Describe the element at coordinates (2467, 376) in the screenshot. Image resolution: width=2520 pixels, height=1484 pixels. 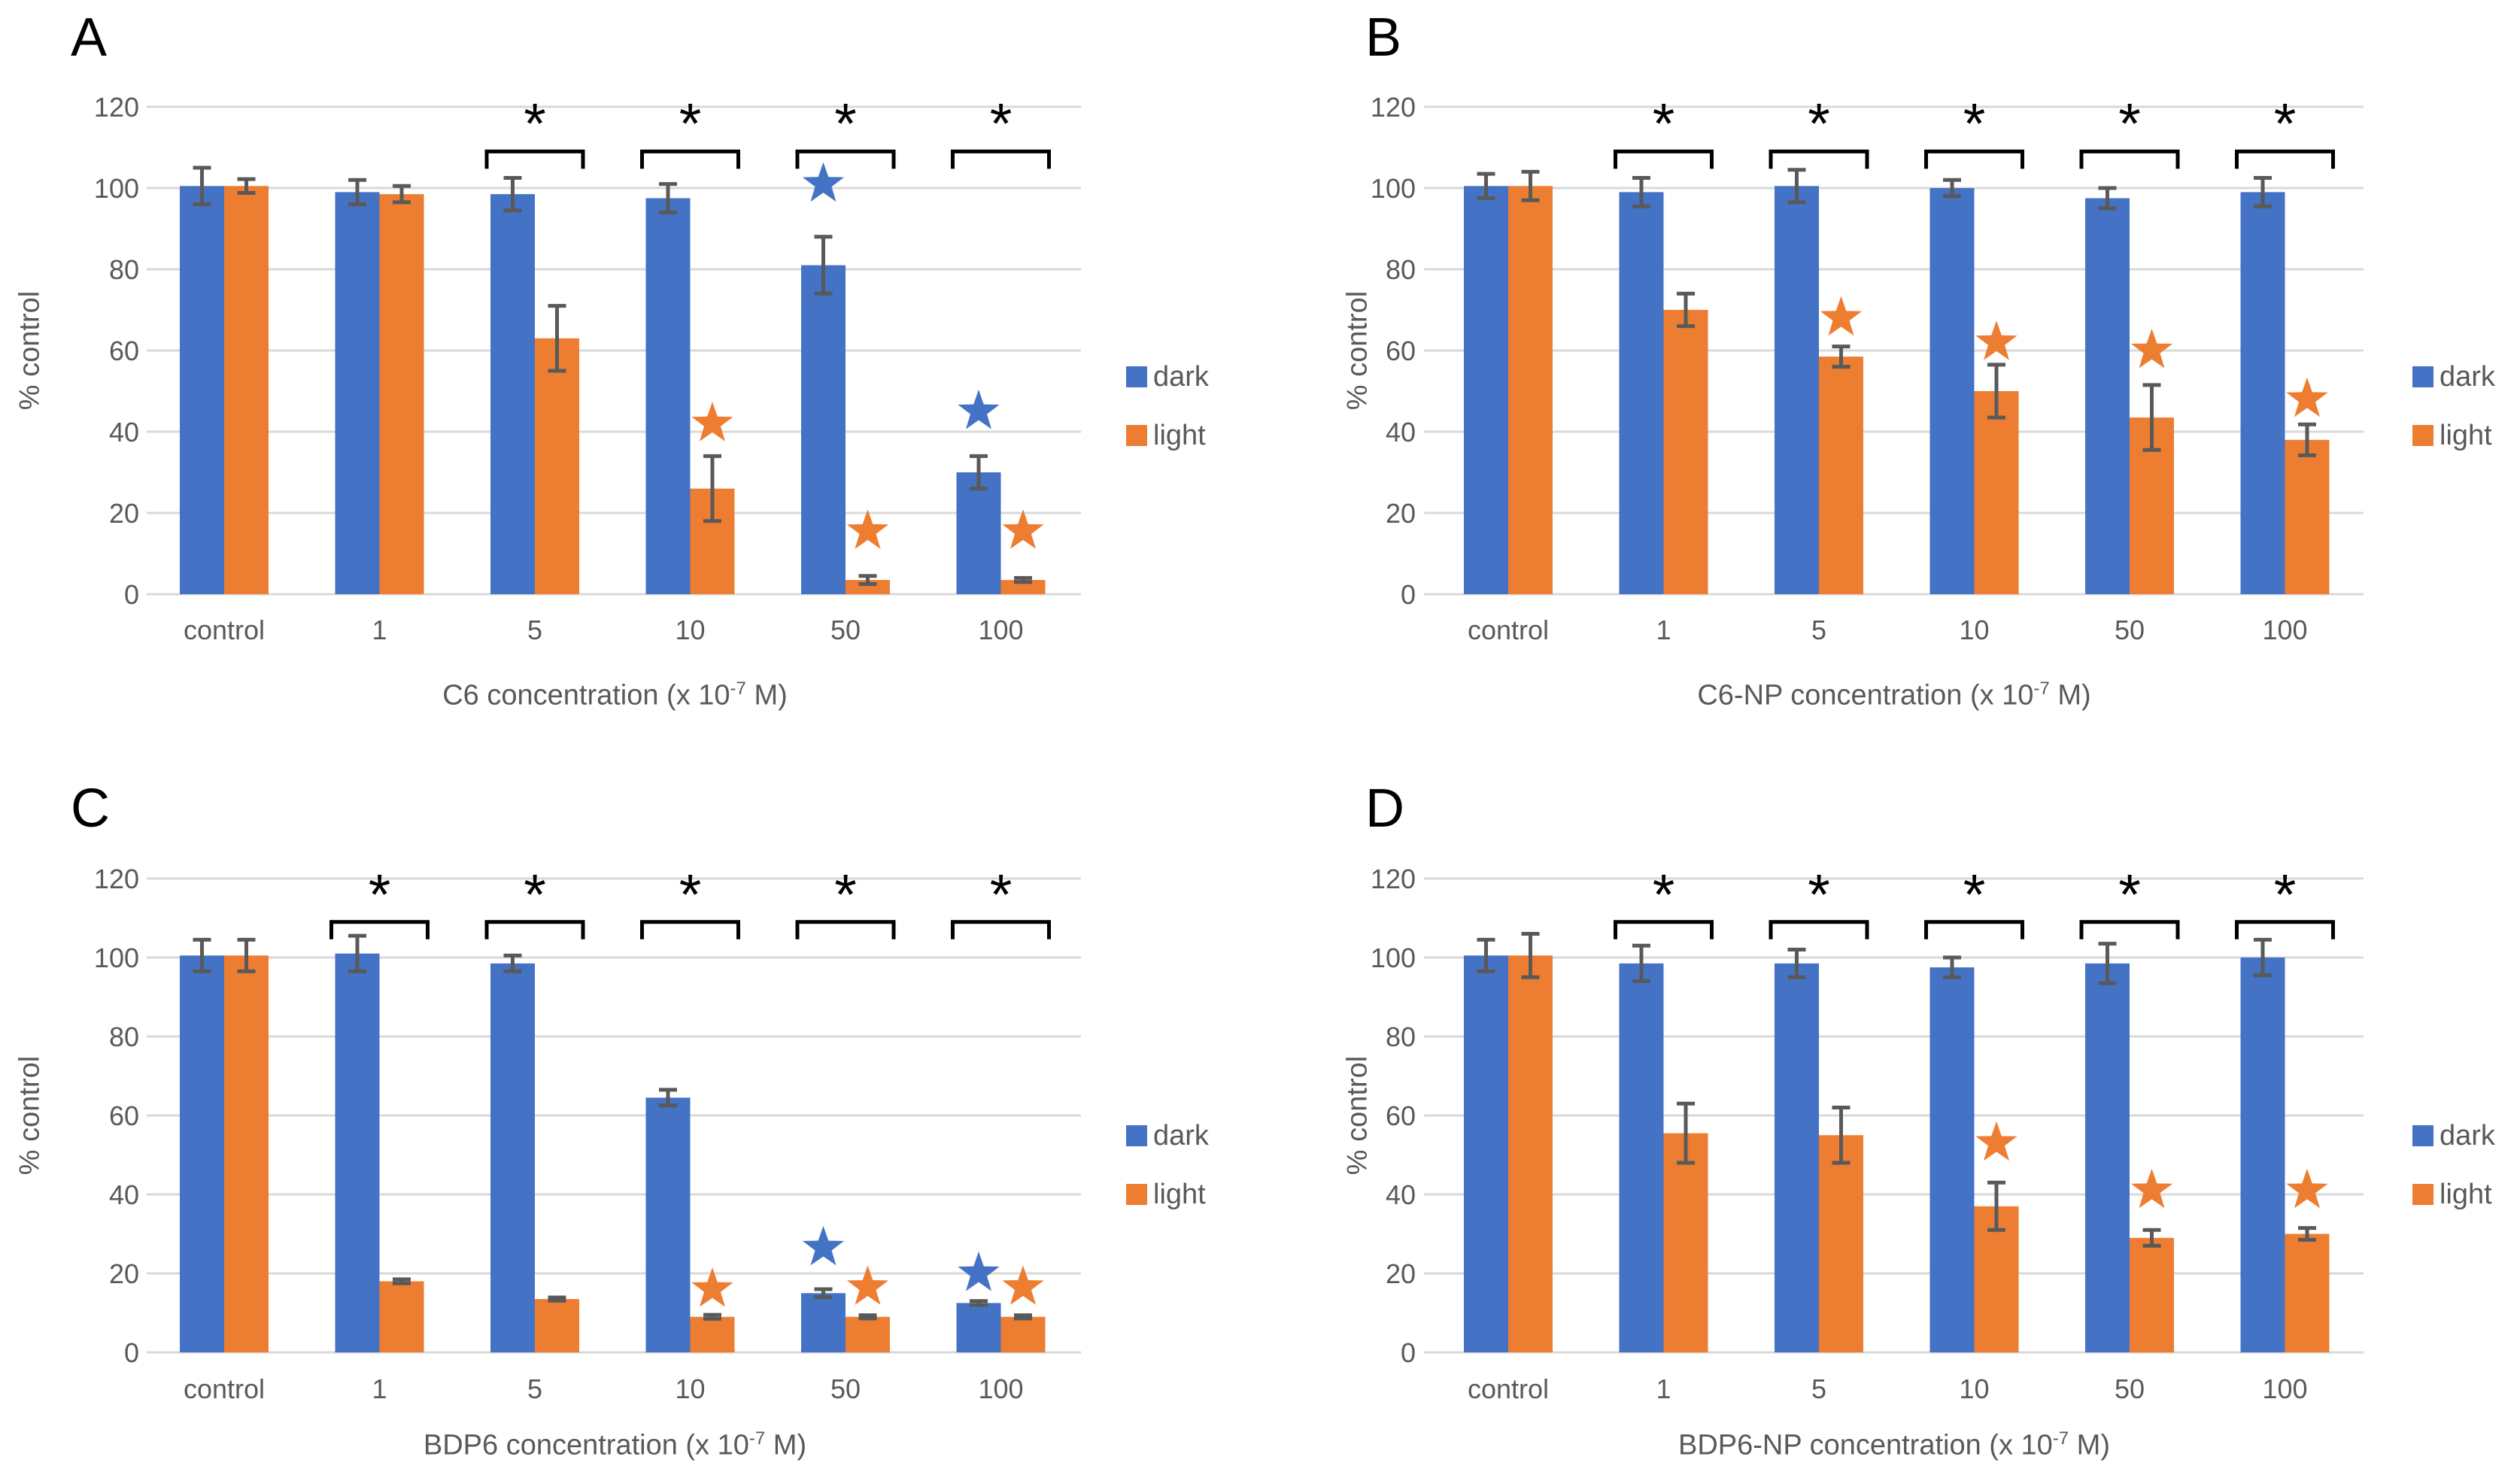
I see `legend-label-dark: dark` at that location.